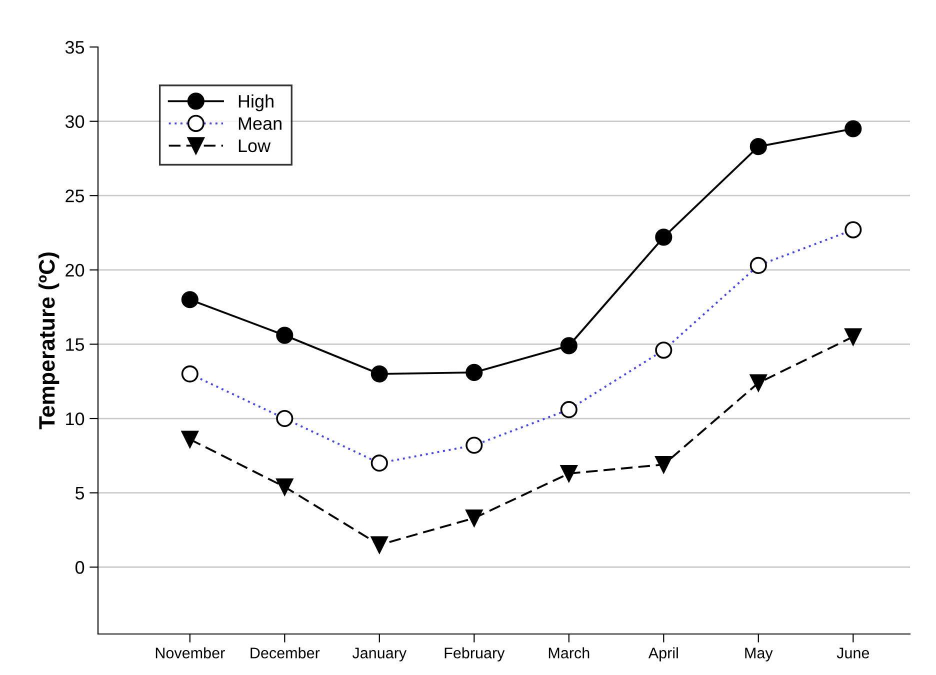 Image resolution: width=936 pixels, height=675 pixels. Describe the element at coordinates (285, 652) in the screenshot. I see `x-tick-label: December` at that location.